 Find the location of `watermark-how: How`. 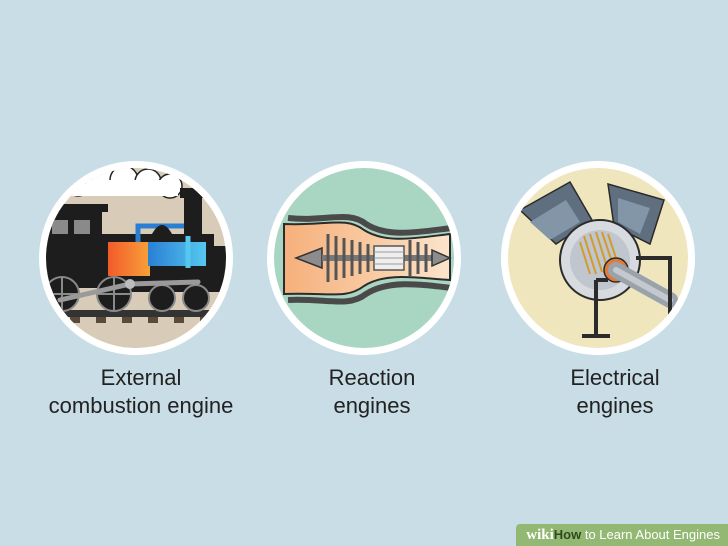

watermark-how: How is located at coordinates (567, 534).